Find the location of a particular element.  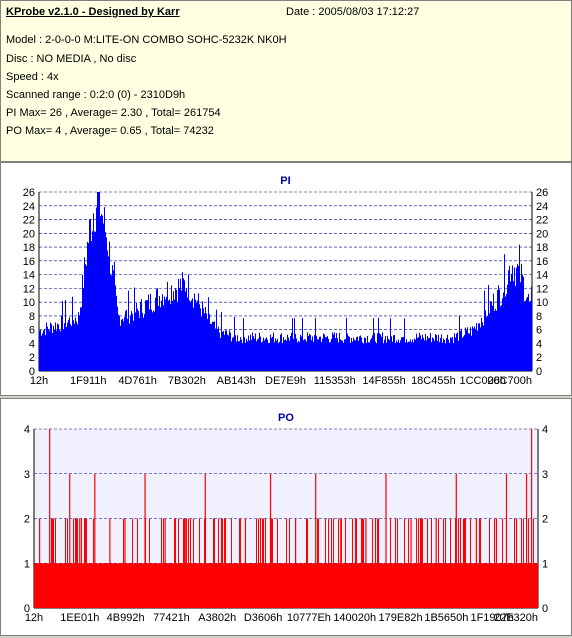

x-tick: 4D761h is located at coordinates (137, 381).